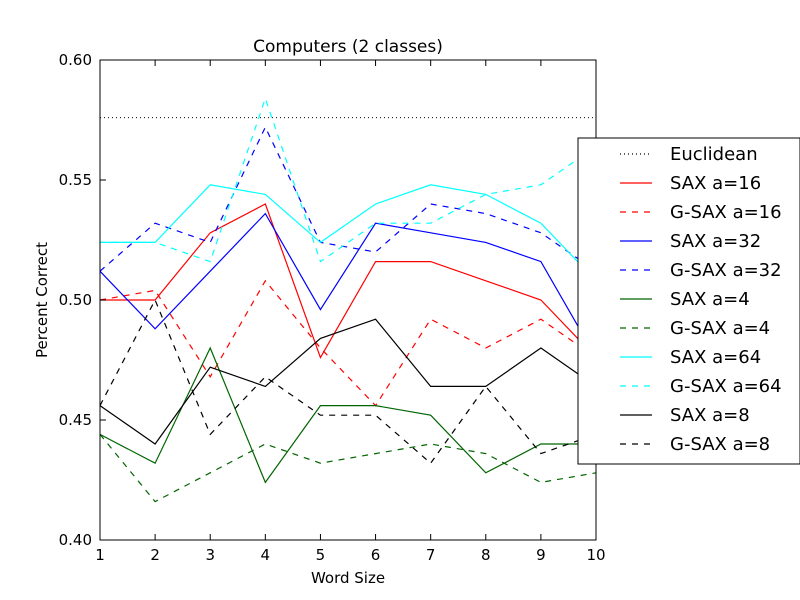  Describe the element at coordinates (75, 420) in the screenshot. I see `y-tick-label: 0.45` at that location.